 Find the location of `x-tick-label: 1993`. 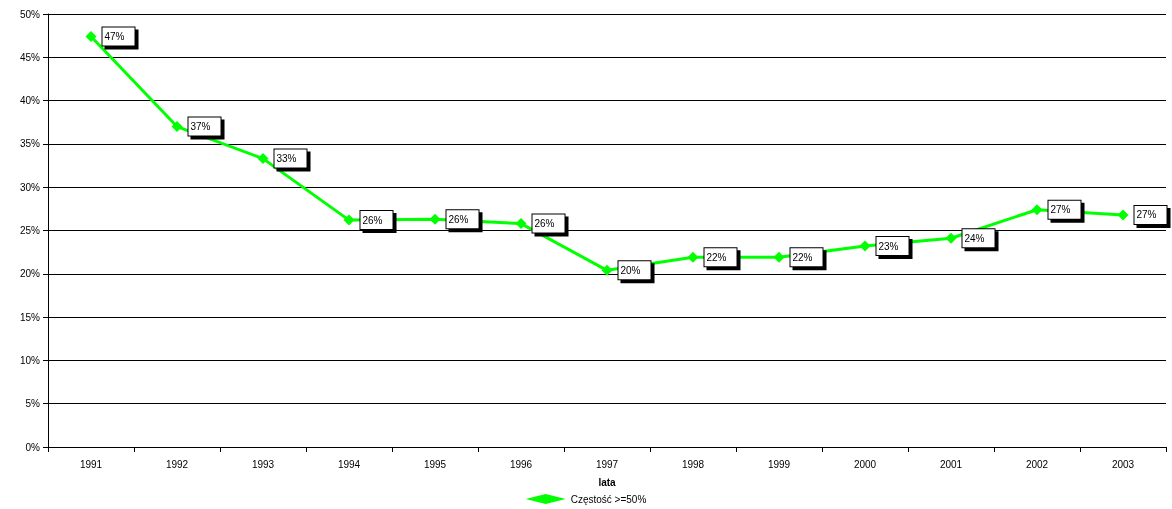

x-tick-label: 1993 is located at coordinates (263, 464).